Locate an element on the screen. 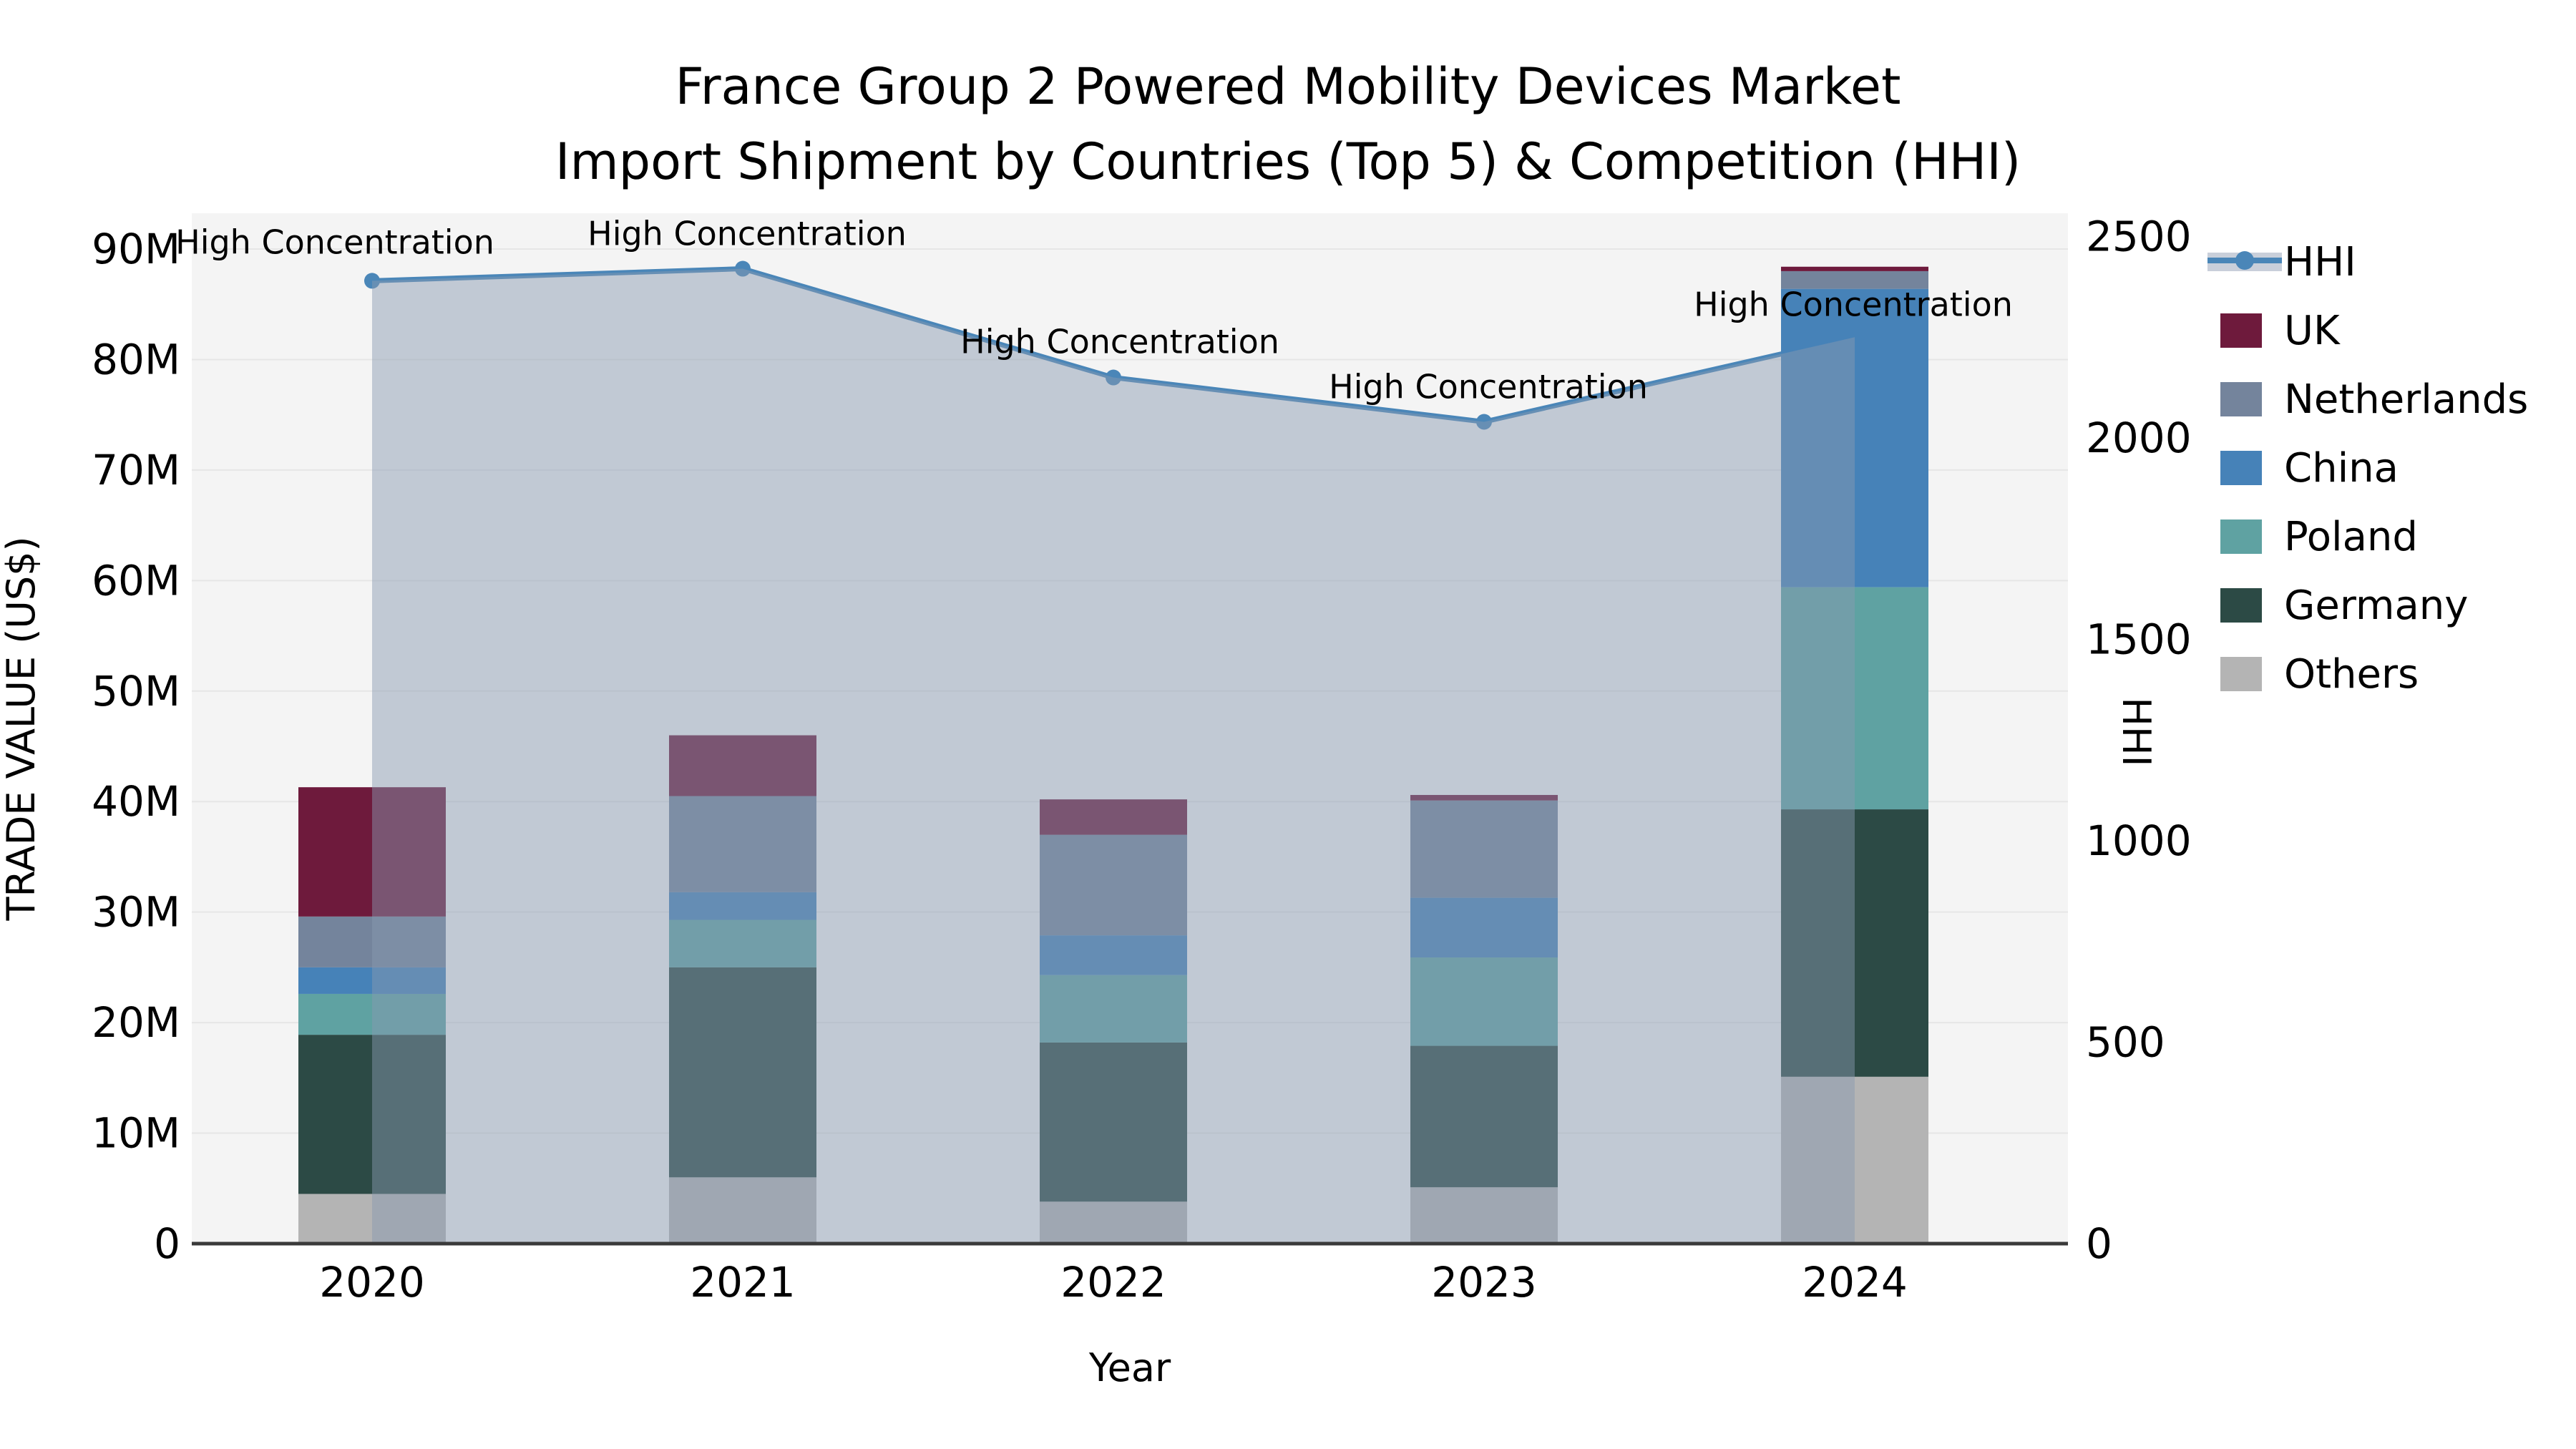 Image resolution: width=2576 pixels, height=1449 pixels. hhi-marker-2020 is located at coordinates (372, 281).